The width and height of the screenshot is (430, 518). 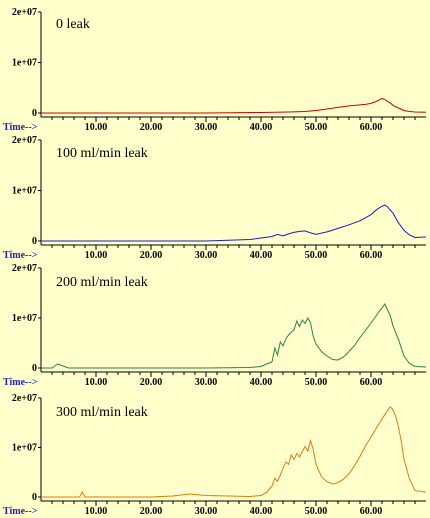 I want to click on panel-title: 300 ml/min leak, so click(x=102, y=412).